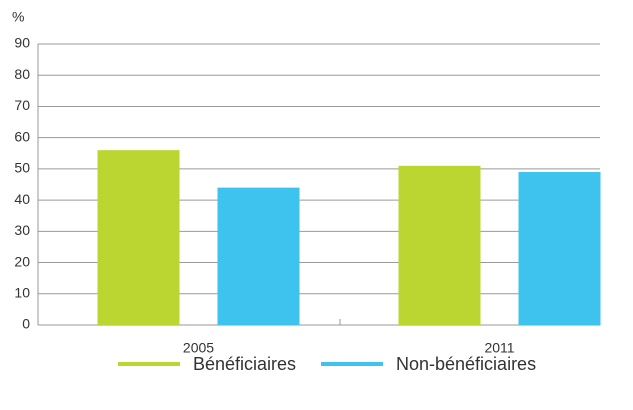  What do you see at coordinates (22, 261) in the screenshot?
I see `y-tick-label: 20` at bounding box center [22, 261].